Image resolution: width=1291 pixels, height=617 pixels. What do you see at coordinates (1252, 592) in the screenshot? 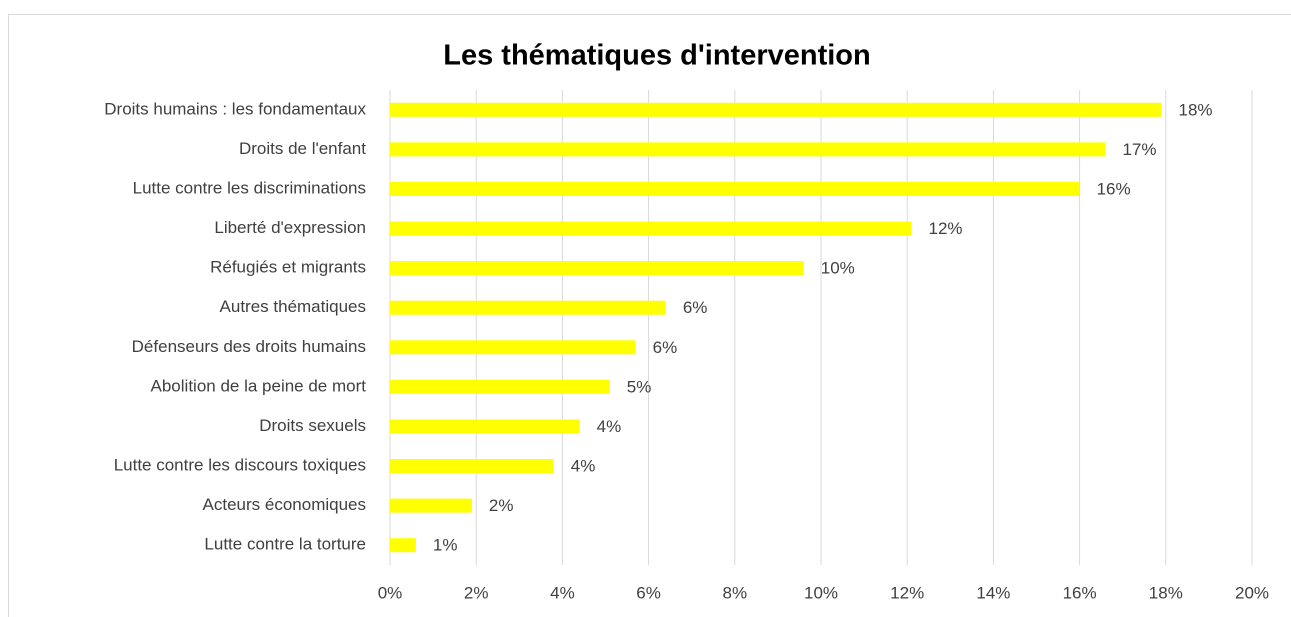
I see `x-tick-label: 20%` at bounding box center [1252, 592].